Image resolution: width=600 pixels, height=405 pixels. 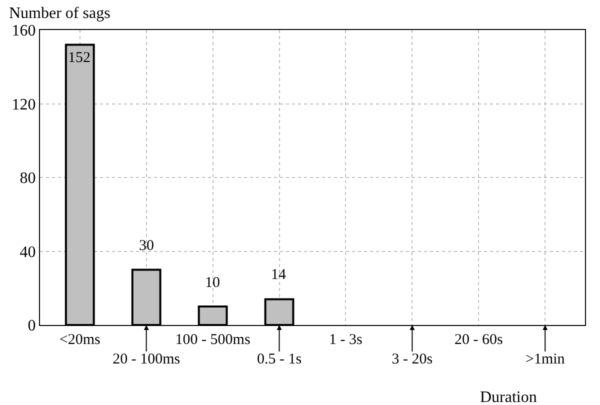 What do you see at coordinates (59, 13) in the screenshot?
I see `y-axis-title: Number of sags` at bounding box center [59, 13].